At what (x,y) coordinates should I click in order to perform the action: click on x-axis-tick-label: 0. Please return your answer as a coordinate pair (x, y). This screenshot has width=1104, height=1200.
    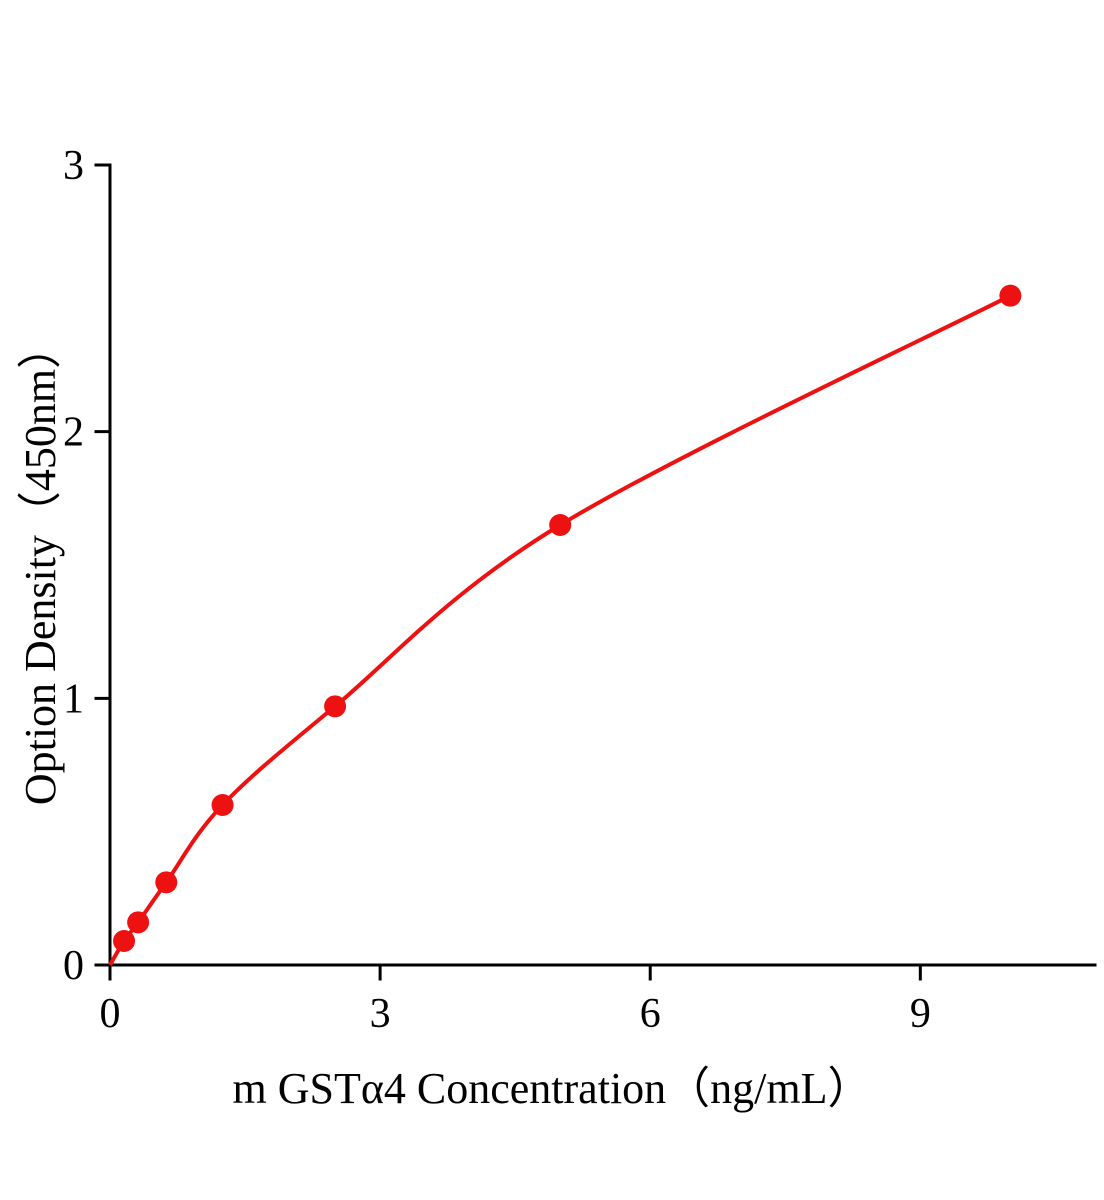
    Looking at the image, I should click on (110, 1014).